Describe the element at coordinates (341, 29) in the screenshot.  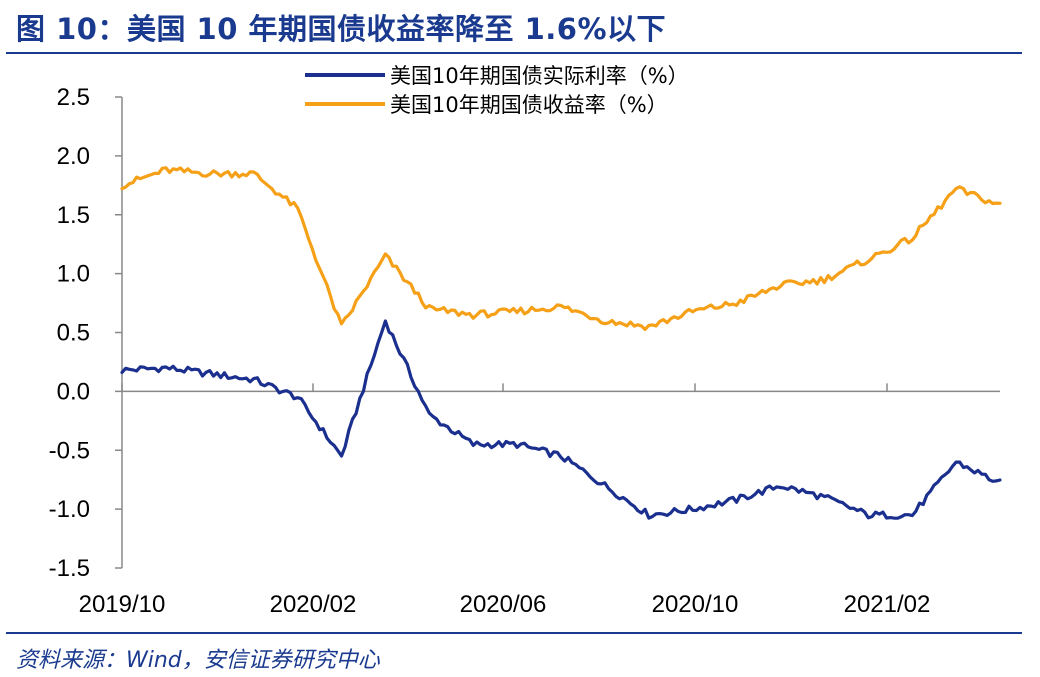
I see `figure-title: 图 10：美国 10 年期国债收益率降至 1.6%以下` at that location.